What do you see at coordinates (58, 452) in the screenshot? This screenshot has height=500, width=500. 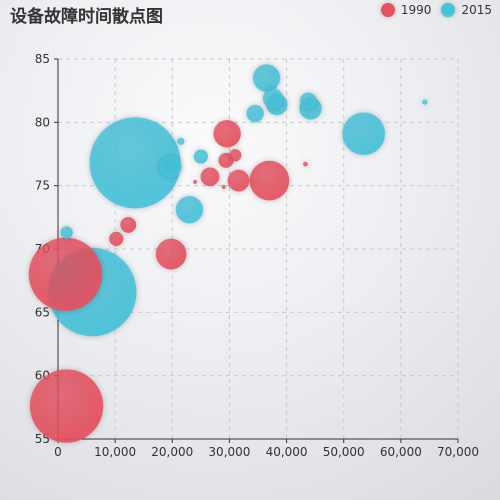 I see `x-tick-label: 0` at bounding box center [58, 452].